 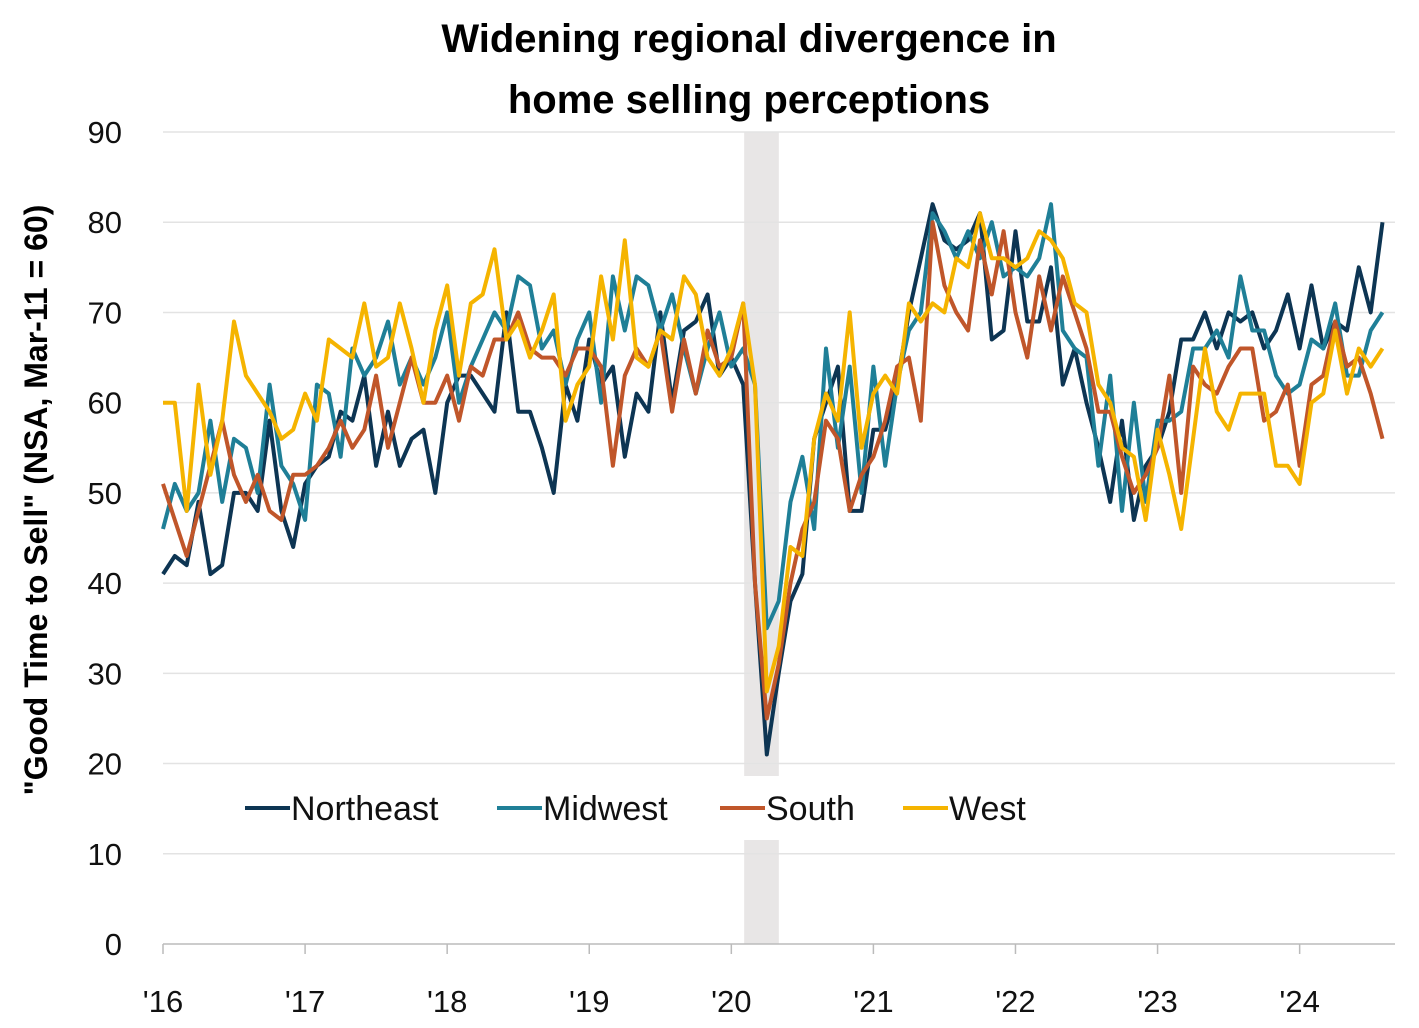 What do you see at coordinates (447, 1001) in the screenshot?
I see `x-tick-label: '18` at bounding box center [447, 1001].